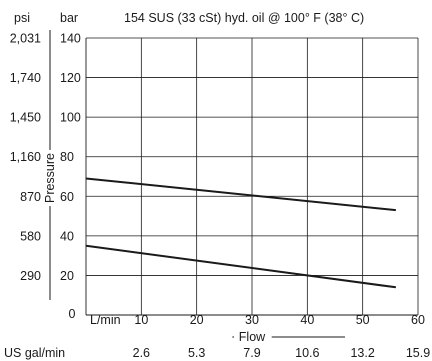 The image size is (432, 361). What do you see at coordinates (307, 320) in the screenshot?
I see `x-tick-label-40: 40` at bounding box center [307, 320].